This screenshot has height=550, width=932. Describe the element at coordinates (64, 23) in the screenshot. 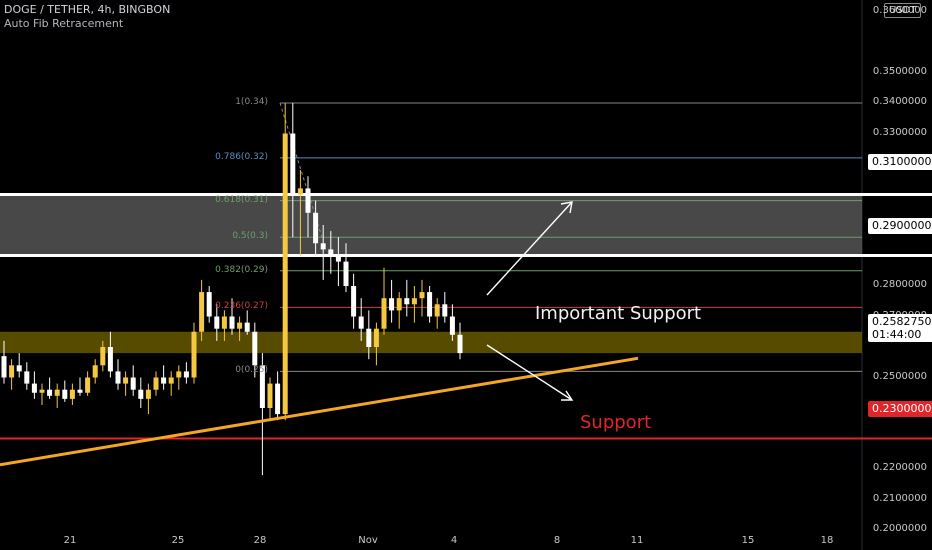

I see `indicator-label: Auto Fib Retracement` at that location.